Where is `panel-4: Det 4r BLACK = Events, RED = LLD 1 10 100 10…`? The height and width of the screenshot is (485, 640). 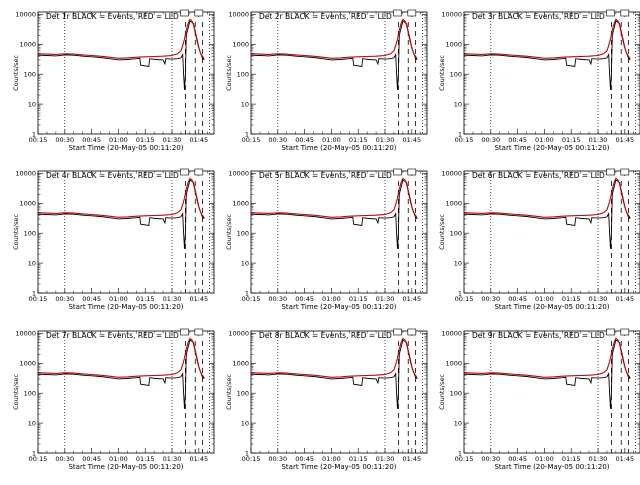
panel-4: Det 4r BLACK = Events, RED = LLD 1 10 100 10… is located at coordinates (113, 239).